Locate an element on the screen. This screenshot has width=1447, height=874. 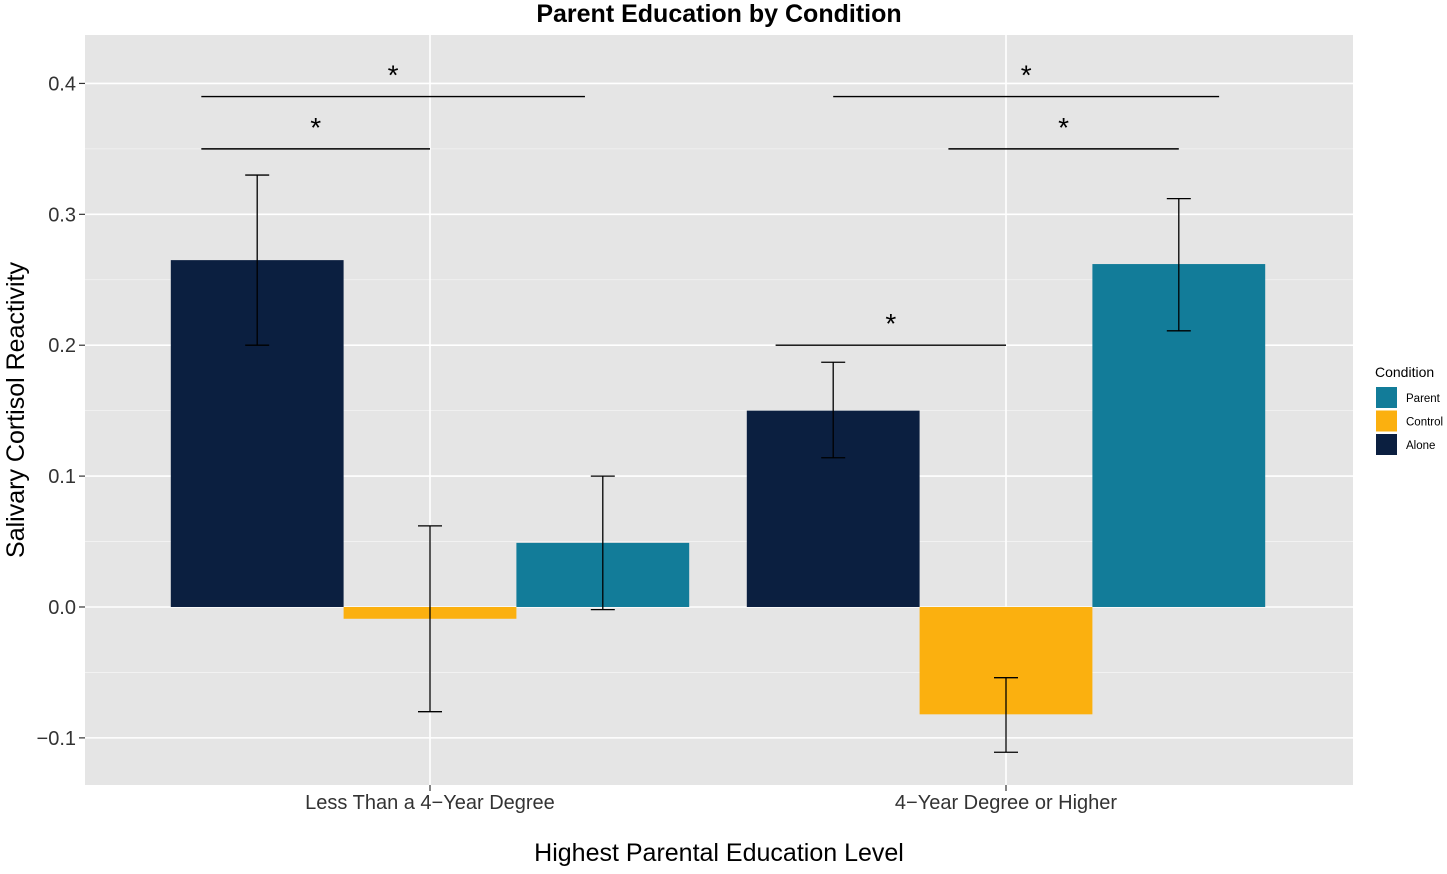
y-axis-label: Salivary Cortisol Reactivity is located at coordinates (16, 410).